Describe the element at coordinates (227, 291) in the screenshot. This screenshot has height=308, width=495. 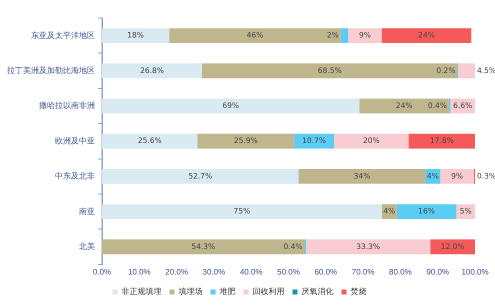
I see `legend-label: 堆肥` at that location.